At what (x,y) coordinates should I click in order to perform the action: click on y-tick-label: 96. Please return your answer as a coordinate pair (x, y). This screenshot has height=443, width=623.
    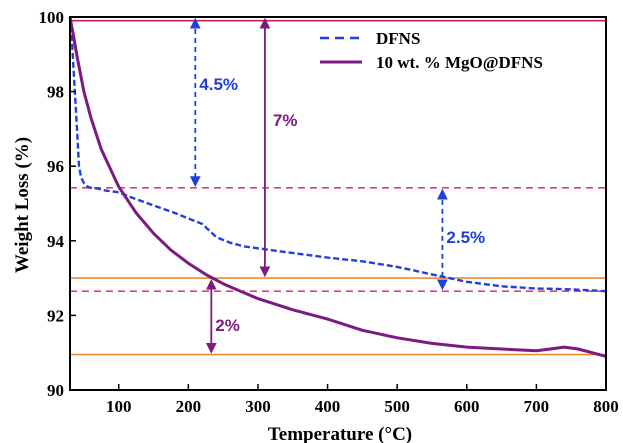
    Looking at the image, I should click on (55, 166).